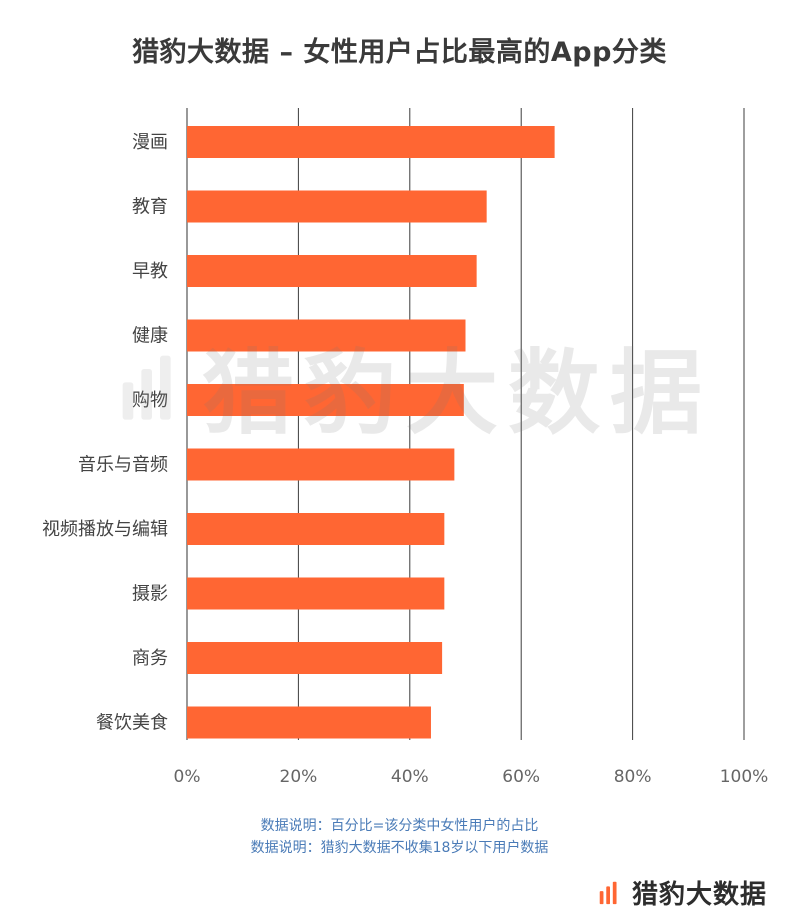 This screenshot has width=799, height=915. Describe the element at coordinates (150, 658) in the screenshot. I see `category-label: 商务` at that location.